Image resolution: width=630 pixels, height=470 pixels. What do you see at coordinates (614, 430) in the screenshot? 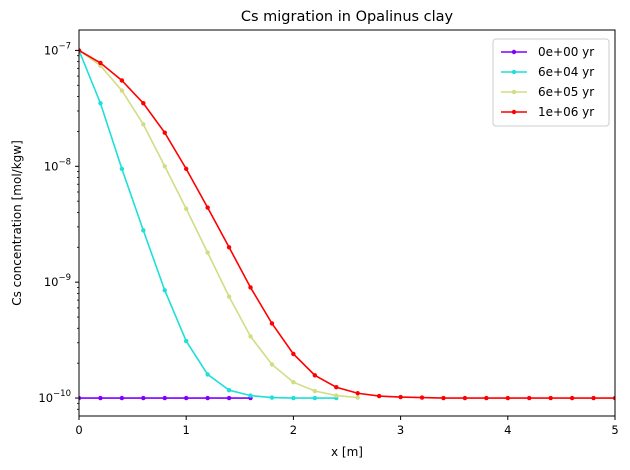
I see `x-tick-label: 5` at bounding box center [614, 430].